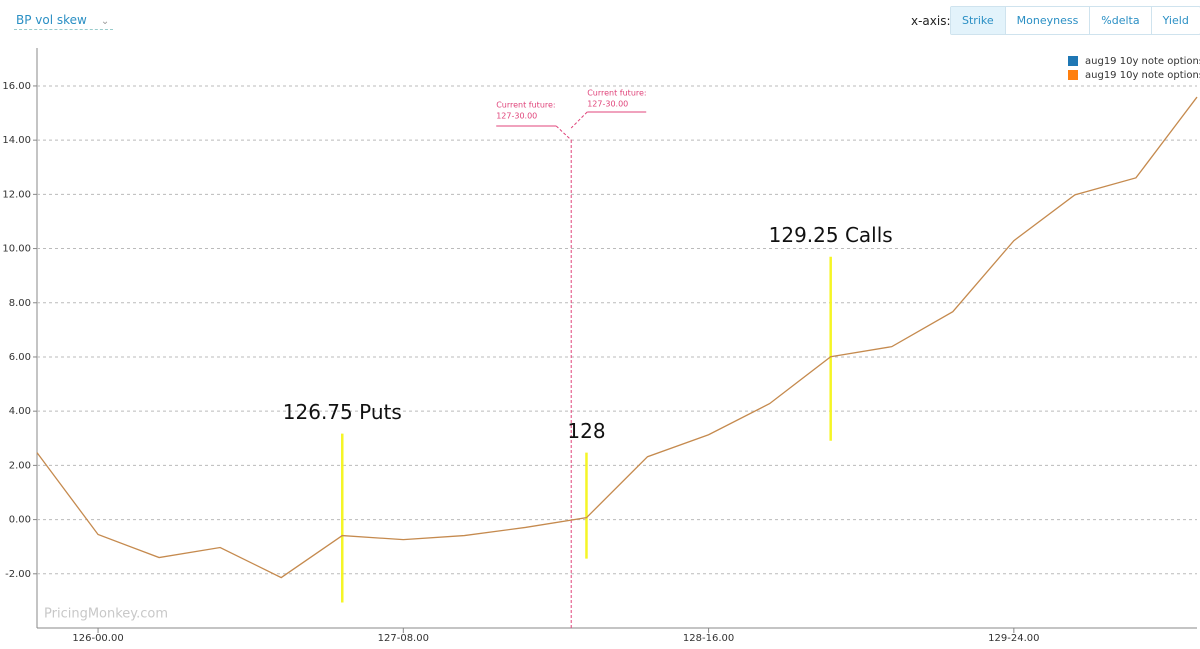 The width and height of the screenshot is (1200, 649). Describe the element at coordinates (51, 20) in the screenshot. I see `chart-title: BP vol skew` at that location.